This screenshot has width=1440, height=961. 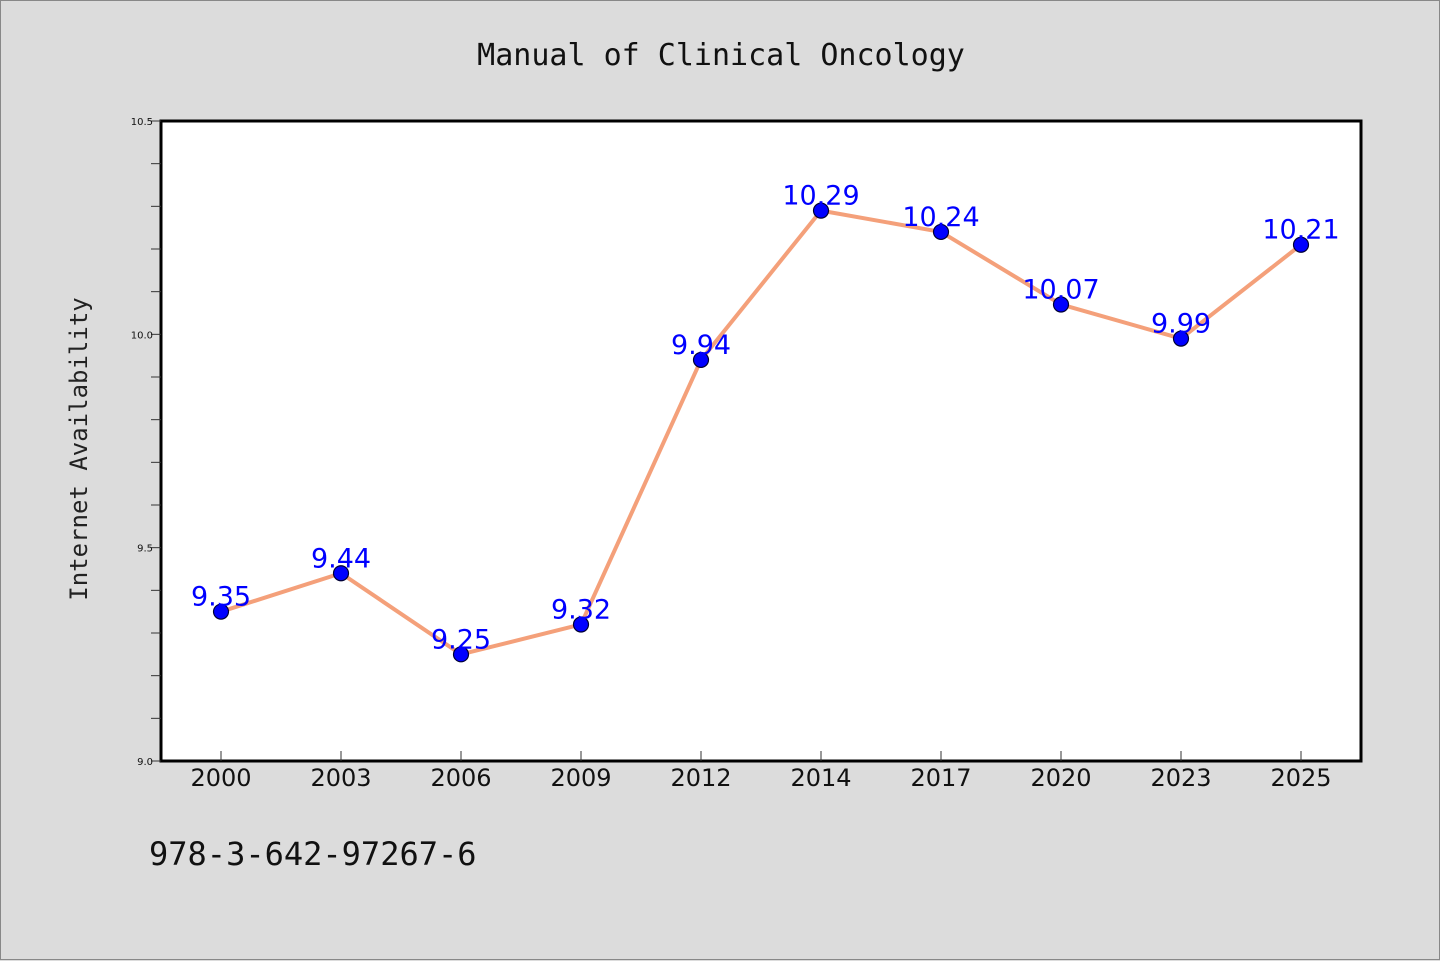 What do you see at coordinates (460, 778) in the screenshot?
I see `x-tick-label: 2006` at bounding box center [460, 778].